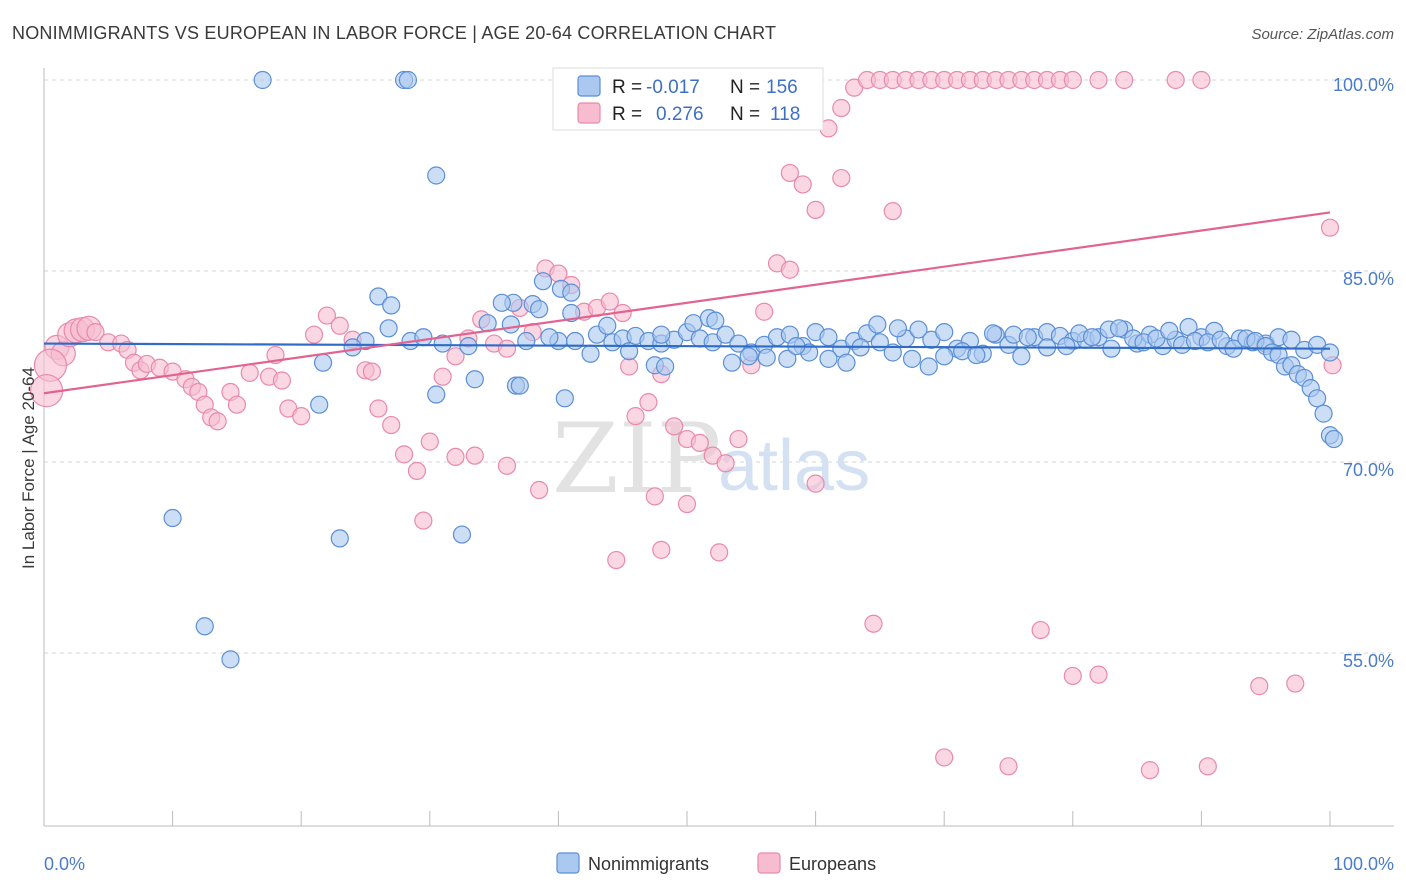 The width and height of the screenshot is (1406, 892). Describe the element at coordinates (688, 99) in the screenshot. I see `stats-legend: R = -0.017 N = 156 R = 0.276 N = 118` at that location.